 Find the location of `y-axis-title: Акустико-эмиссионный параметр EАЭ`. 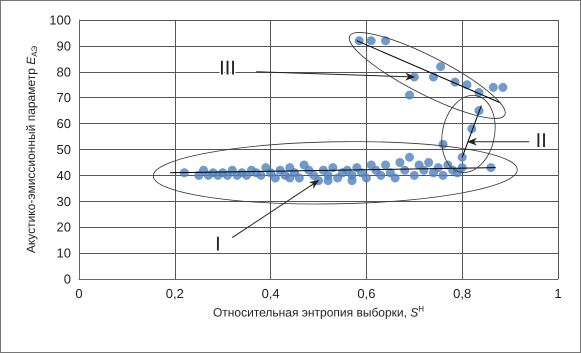

y-axis-title: Акустико-эмиссионный параметр EАЭ is located at coordinates (31, 150).